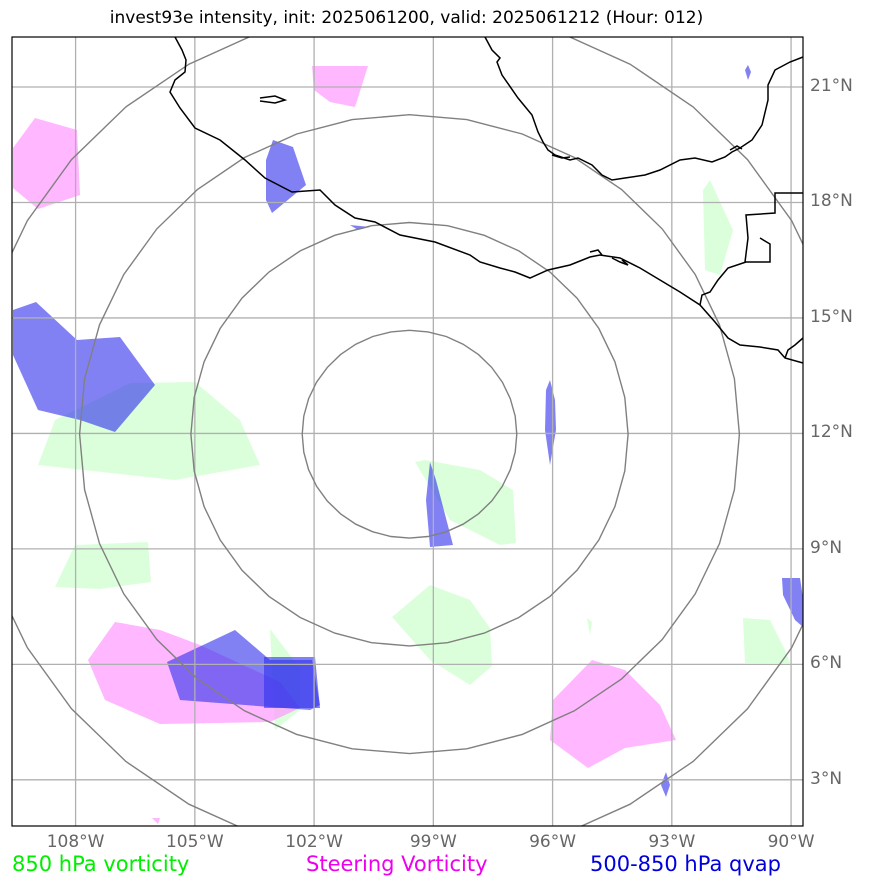 This screenshot has height=891, width=873. Describe the element at coordinates (831, 201) in the screenshot. I see `lat-tick-label: 18°N` at that location.